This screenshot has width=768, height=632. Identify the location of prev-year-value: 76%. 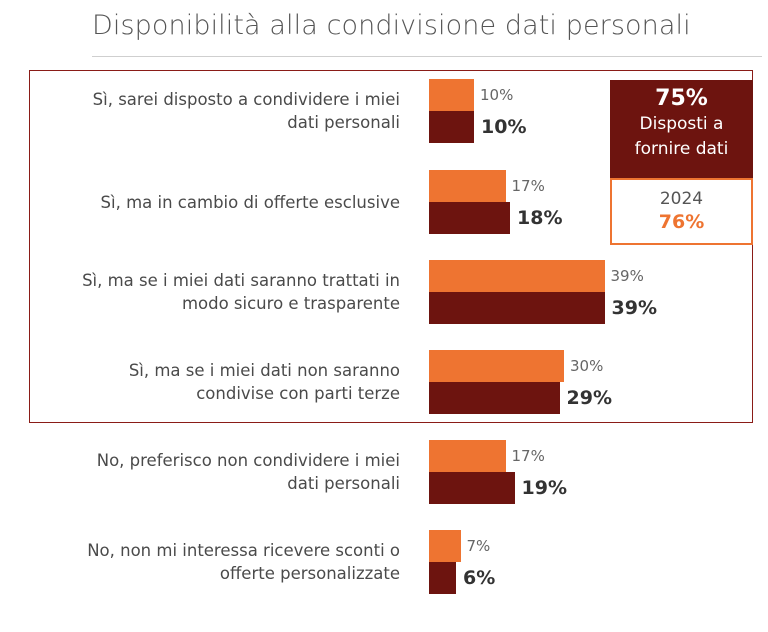
(681, 222).